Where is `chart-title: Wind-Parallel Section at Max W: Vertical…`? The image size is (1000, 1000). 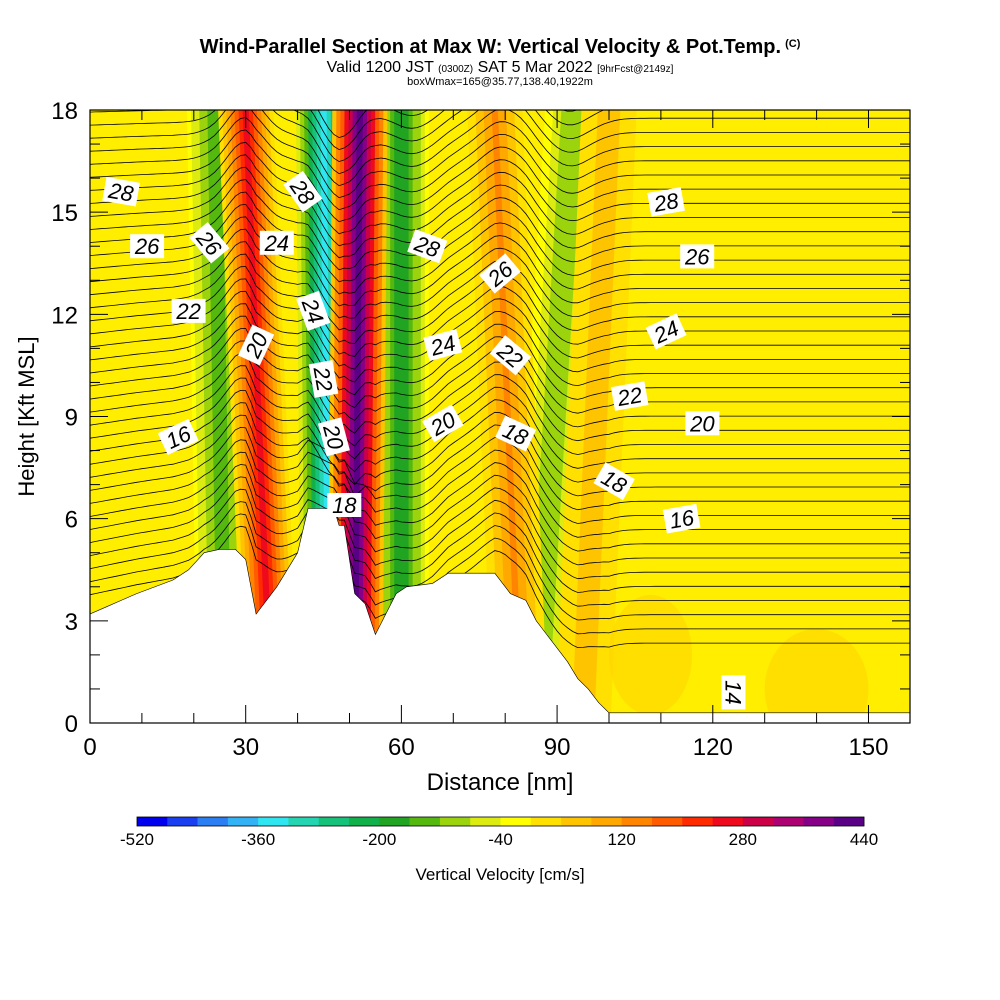
chart-title: Wind-Parallel Section at Max W: Vertical… is located at coordinates (500, 47).